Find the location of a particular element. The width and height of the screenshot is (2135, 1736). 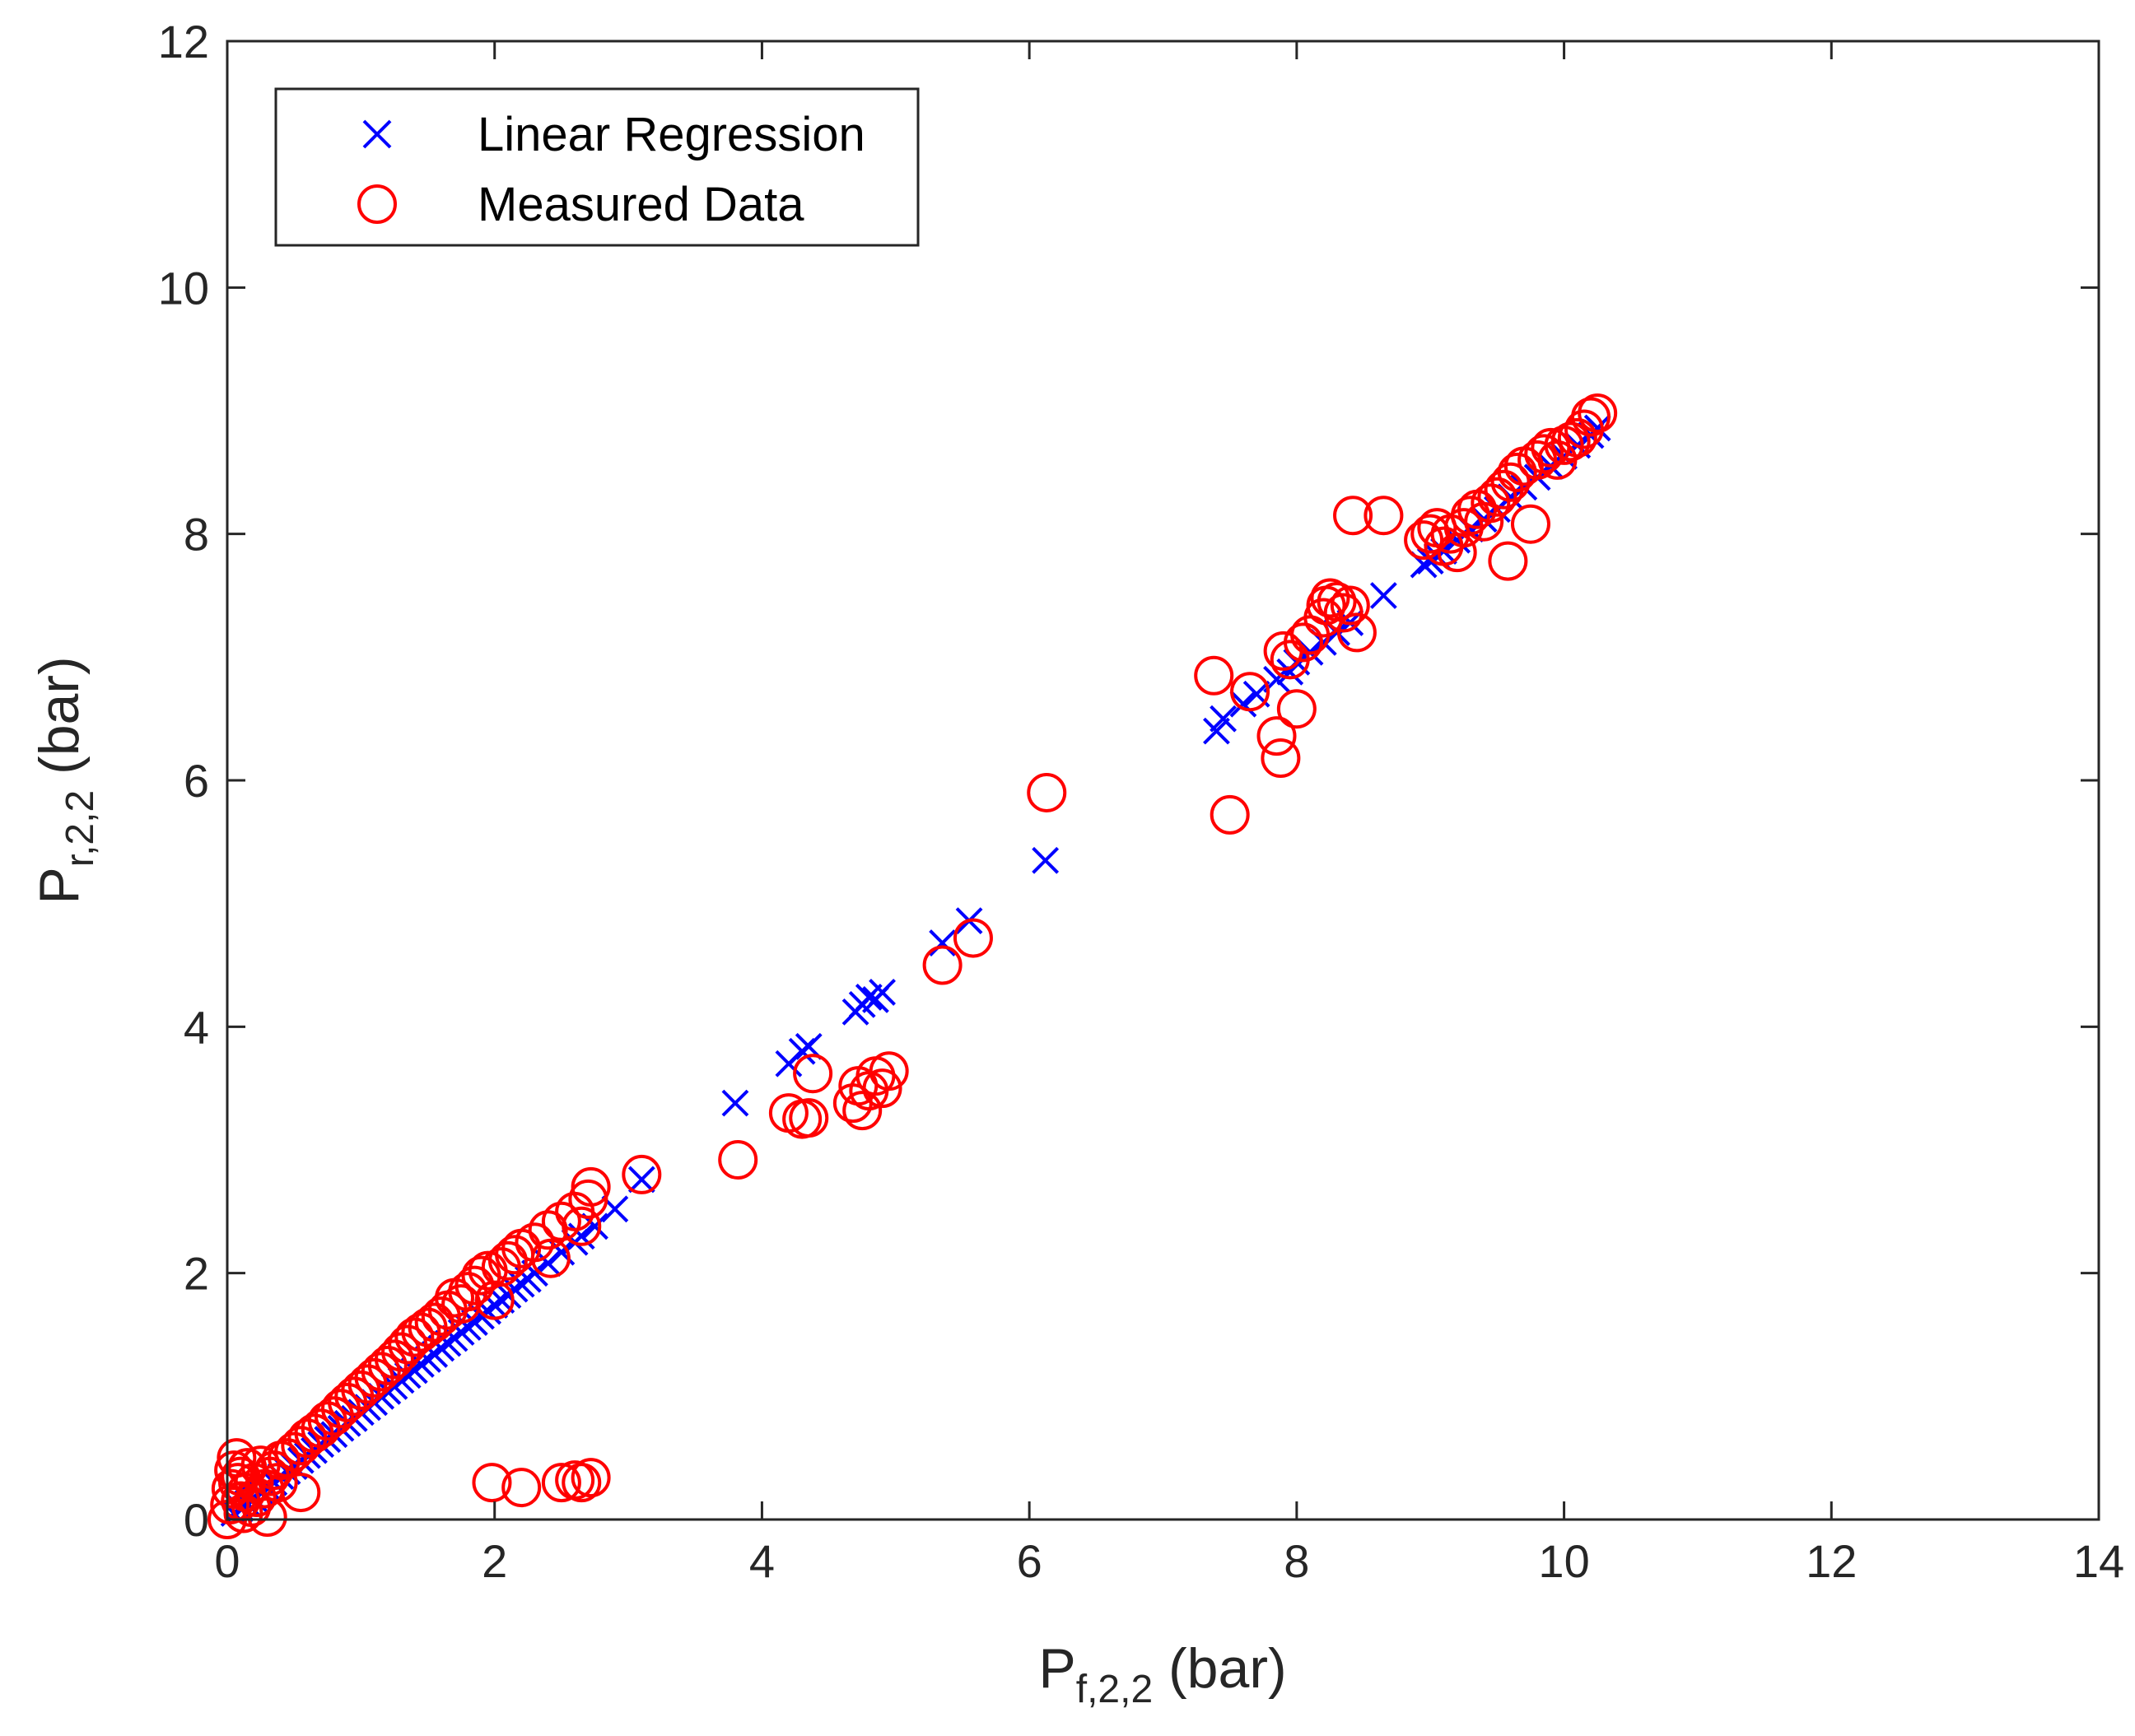

y-tick-label: 6 is located at coordinates (196, 781).